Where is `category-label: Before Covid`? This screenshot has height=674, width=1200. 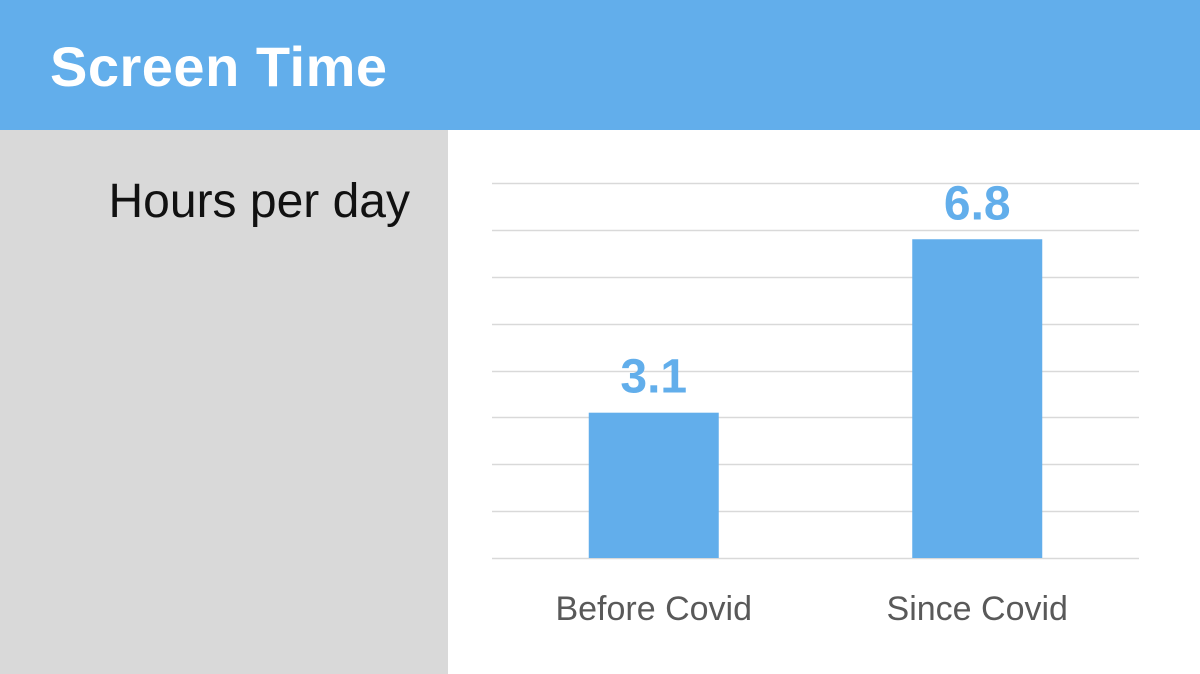 category-label: Before Covid is located at coordinates (653, 609).